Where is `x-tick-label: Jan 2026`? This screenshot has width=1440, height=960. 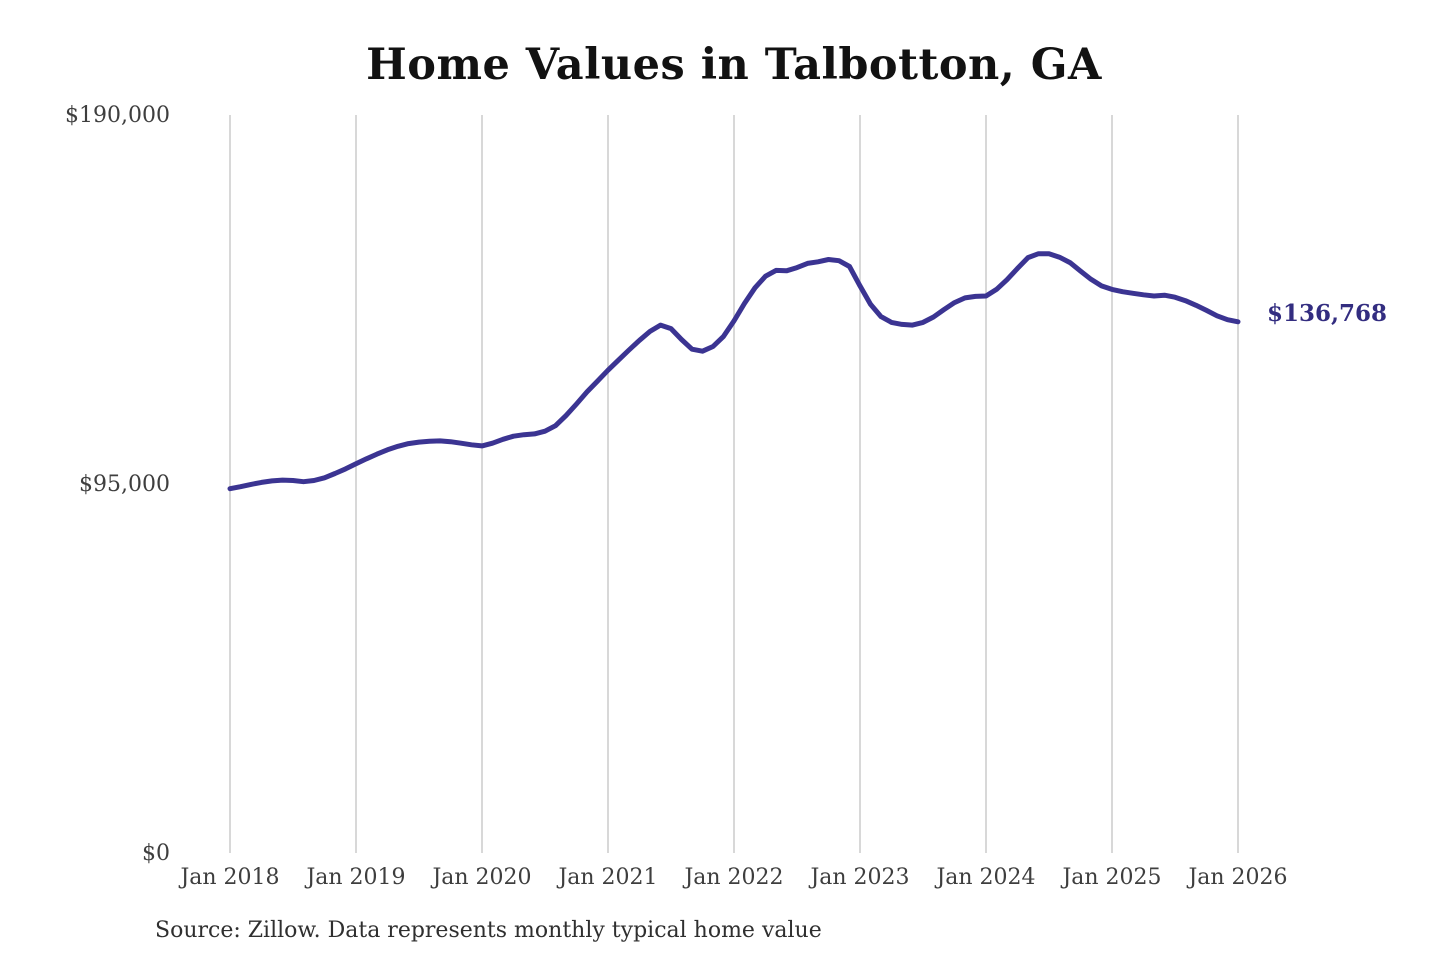 x-tick-label: Jan 2026 is located at coordinates (1238, 877).